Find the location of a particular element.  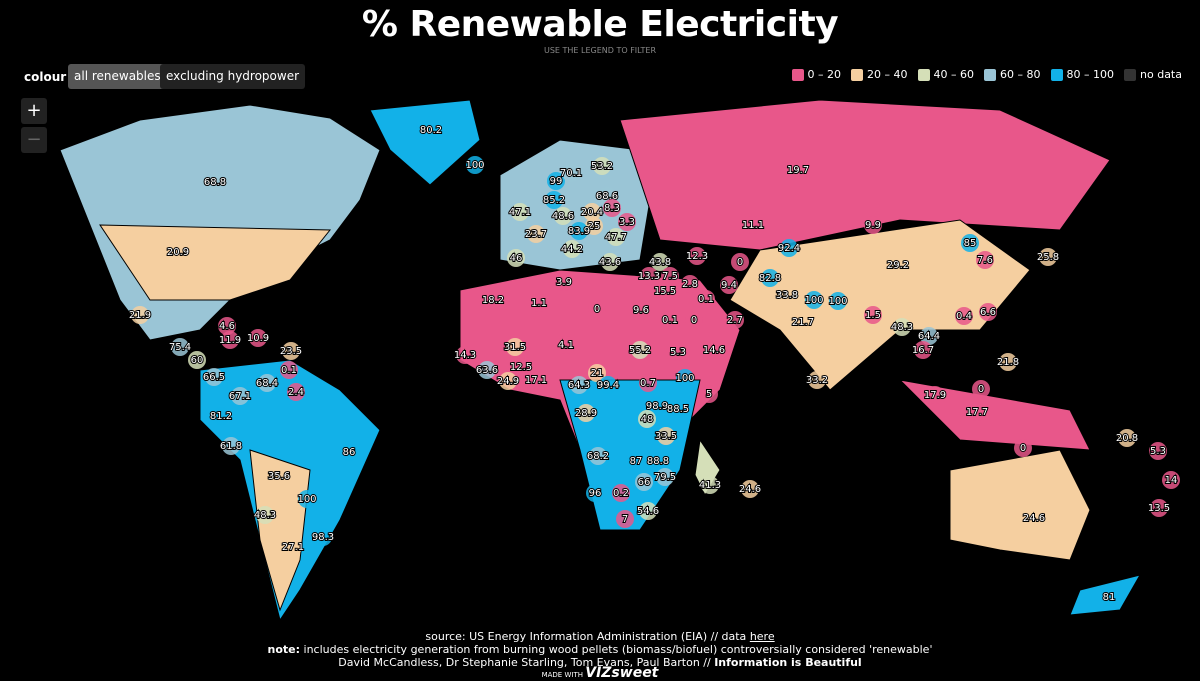

zoom-in: + is located at coordinates (34, 111).